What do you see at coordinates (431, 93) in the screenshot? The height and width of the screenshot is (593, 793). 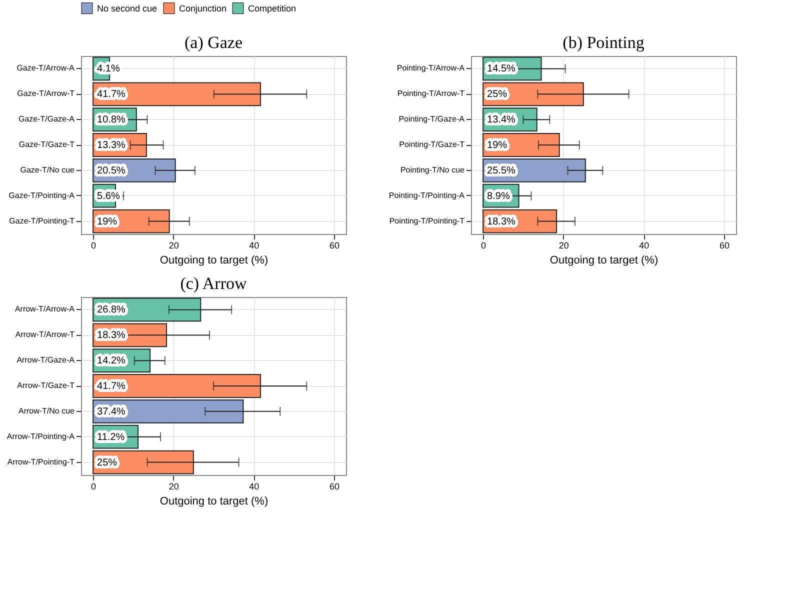 I see `y-tick-label: Pointing-T/Arrow-T` at bounding box center [431, 93].